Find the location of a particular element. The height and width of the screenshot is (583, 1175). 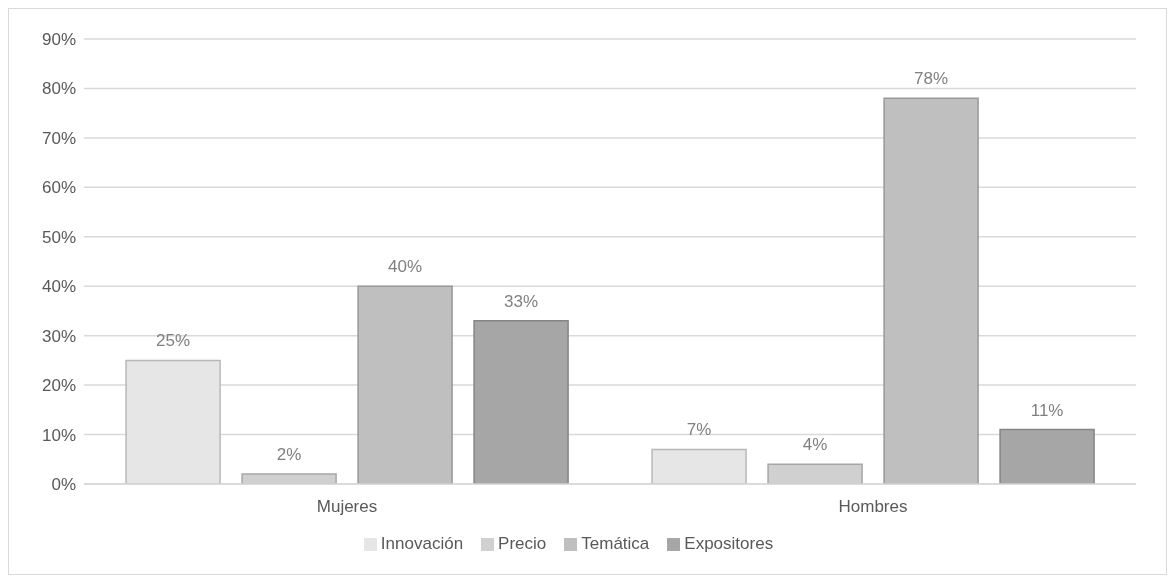

y-tick-label: 20% is located at coordinates (58, 386).